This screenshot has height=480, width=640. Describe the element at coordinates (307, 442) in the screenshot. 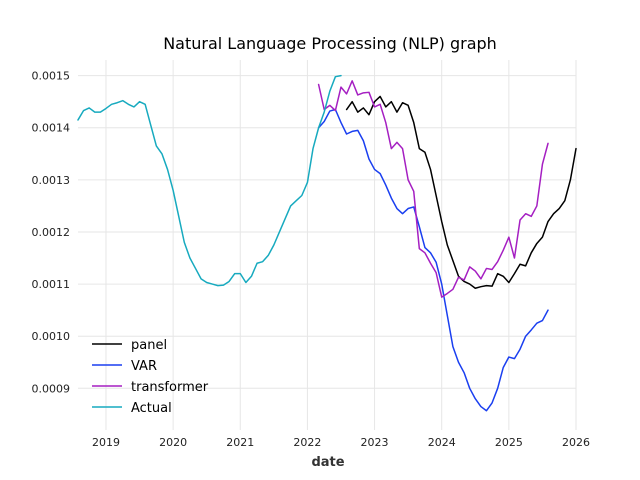

I see `x-tick-label: 2022` at that location.